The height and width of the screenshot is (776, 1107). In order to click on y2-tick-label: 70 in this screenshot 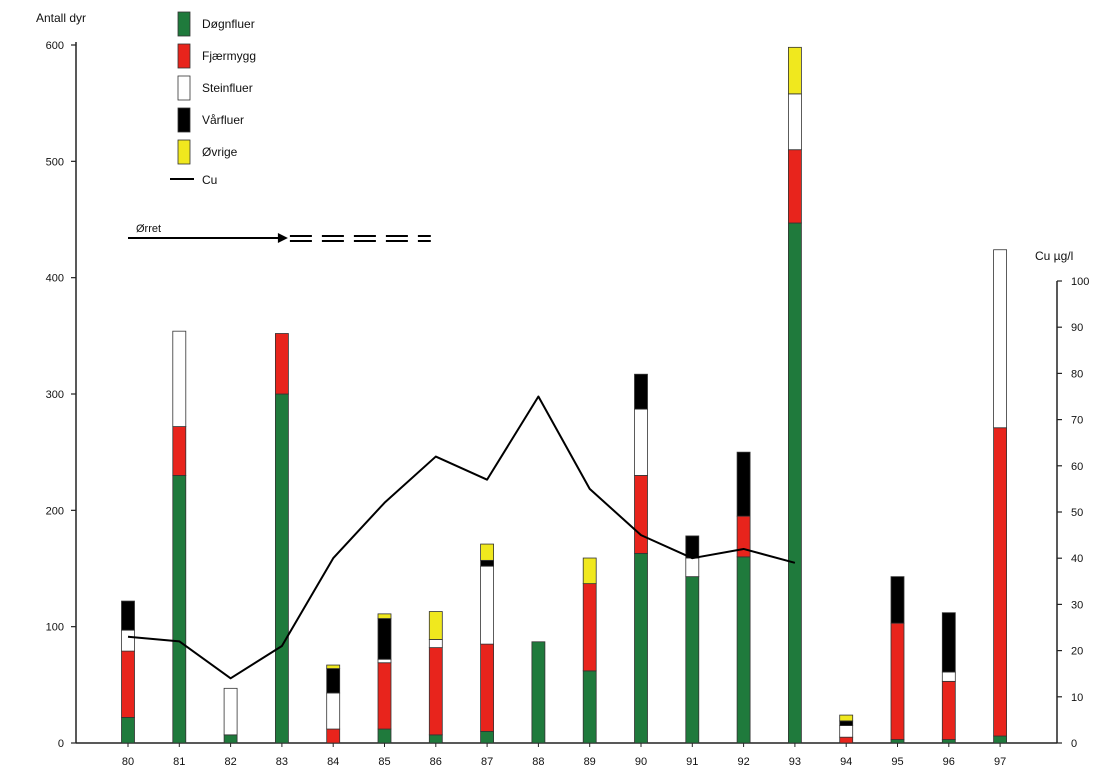, I will do `click(1077, 421)`.